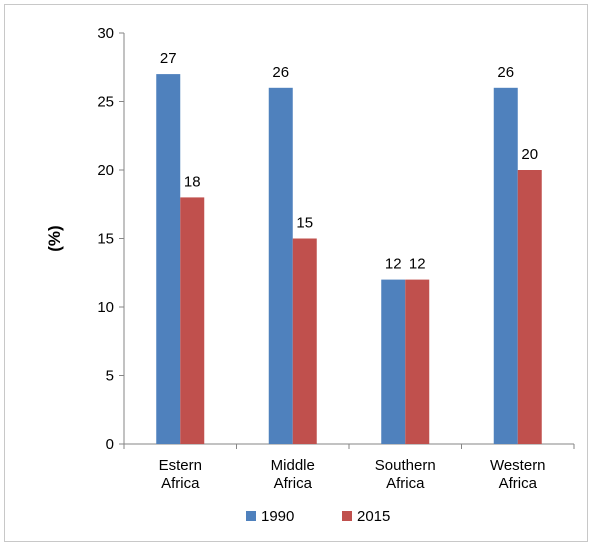 This screenshot has width=594, height=546. Describe the element at coordinates (405, 465) in the screenshot. I see `x-category-label: Southern` at that location.